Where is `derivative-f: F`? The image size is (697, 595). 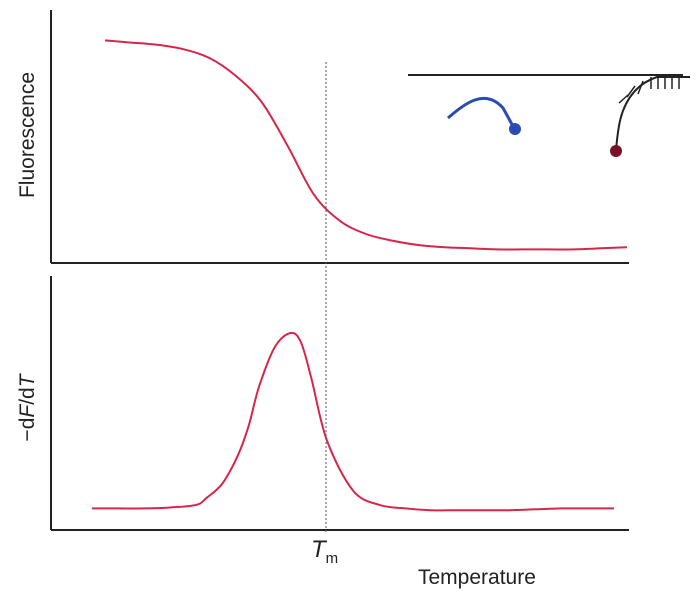
derivative-f: F is located at coordinates (27, 411).